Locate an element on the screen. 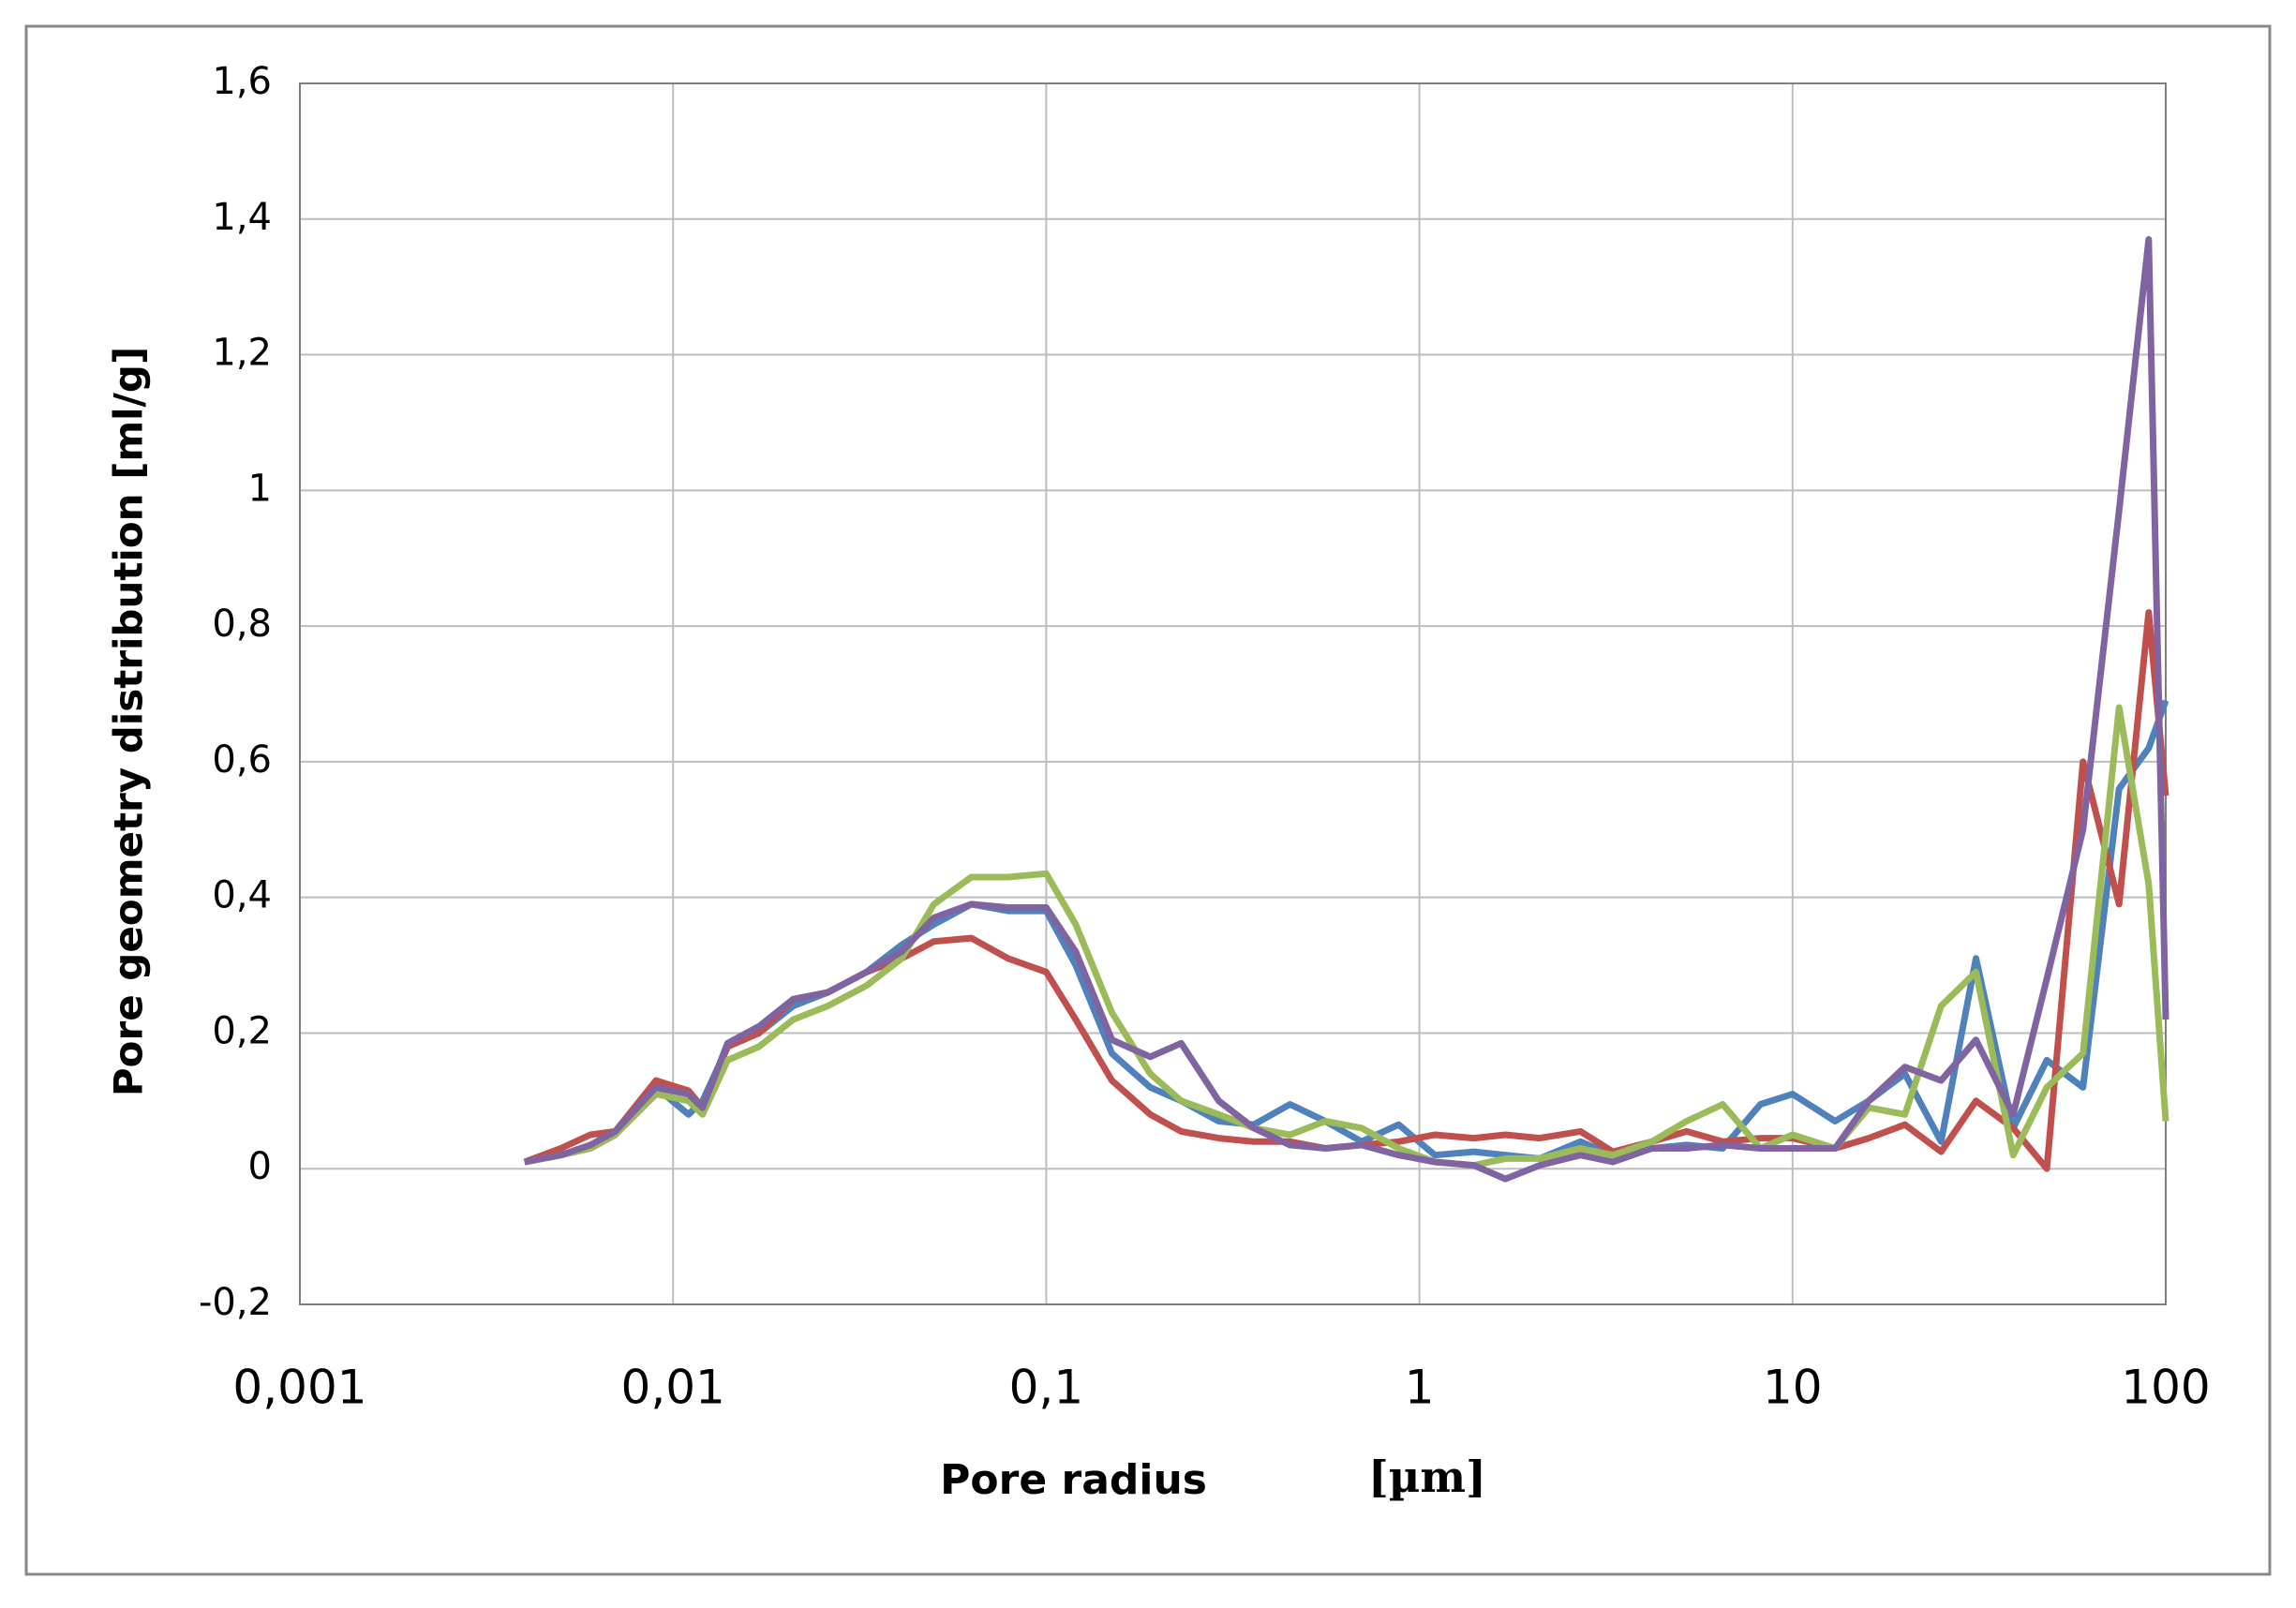  x-tick-label: 0,001 is located at coordinates (299, 1388).